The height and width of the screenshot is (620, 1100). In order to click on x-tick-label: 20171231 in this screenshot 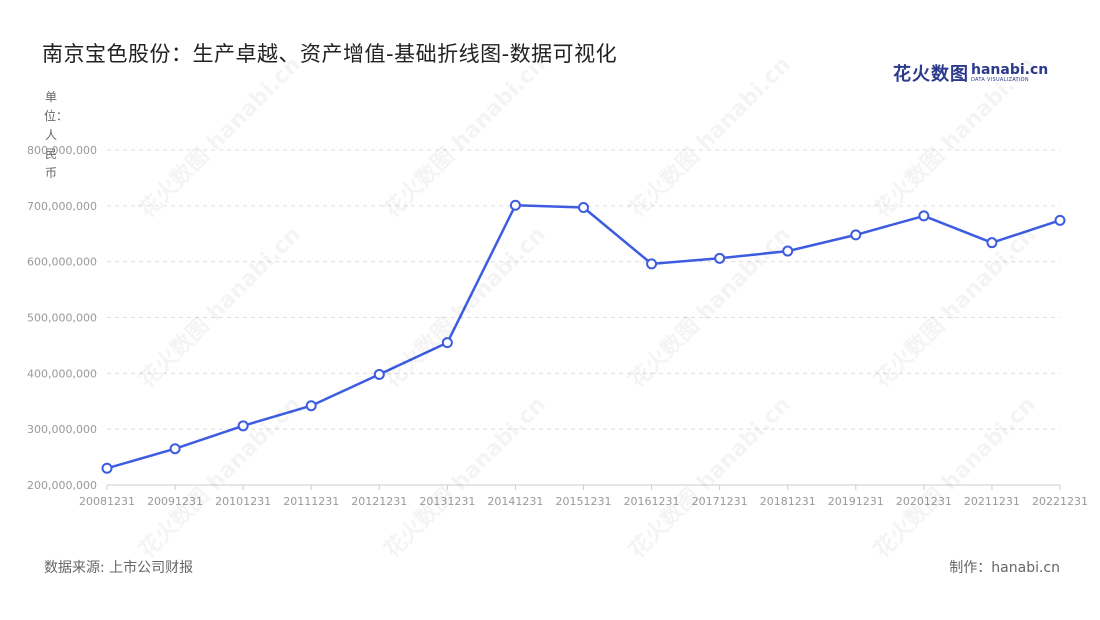, I will do `click(720, 501)`.